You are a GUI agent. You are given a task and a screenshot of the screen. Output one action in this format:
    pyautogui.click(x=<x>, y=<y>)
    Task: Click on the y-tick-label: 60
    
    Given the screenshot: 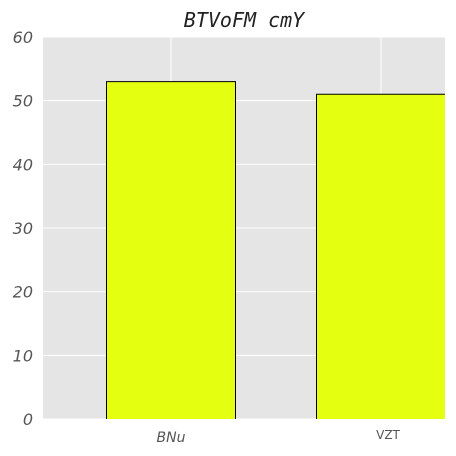 What is the action you would take?
    pyautogui.click(x=23, y=37)
    